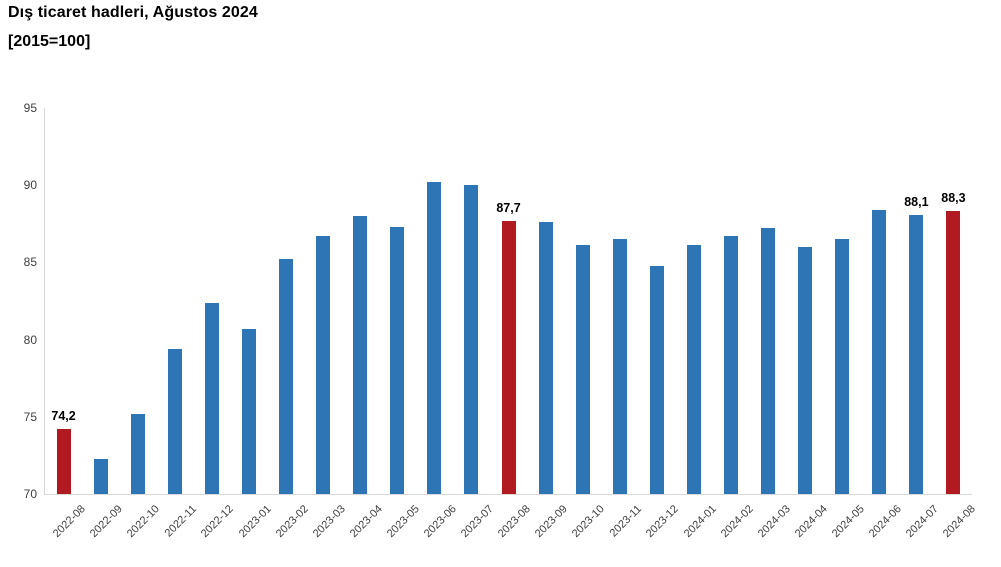 This screenshot has height=567, width=1001. I want to click on y-tick-label: 70, so click(30, 494).